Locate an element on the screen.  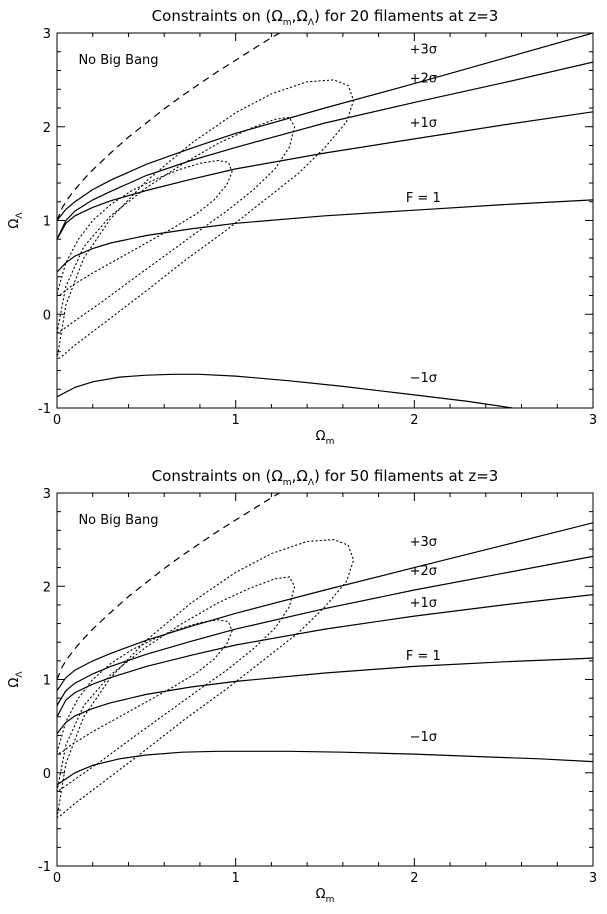
title-suffix: ) for 20 filaments at z=3 is located at coordinates (406, 16).